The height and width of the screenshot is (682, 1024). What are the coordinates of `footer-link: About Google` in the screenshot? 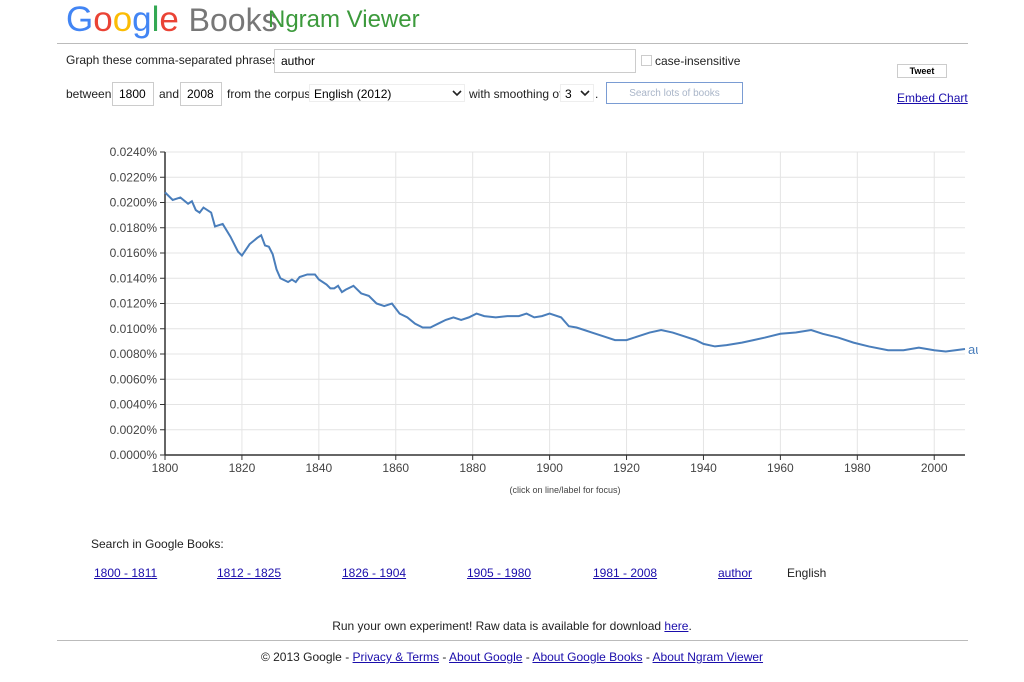 It's located at (486, 657).